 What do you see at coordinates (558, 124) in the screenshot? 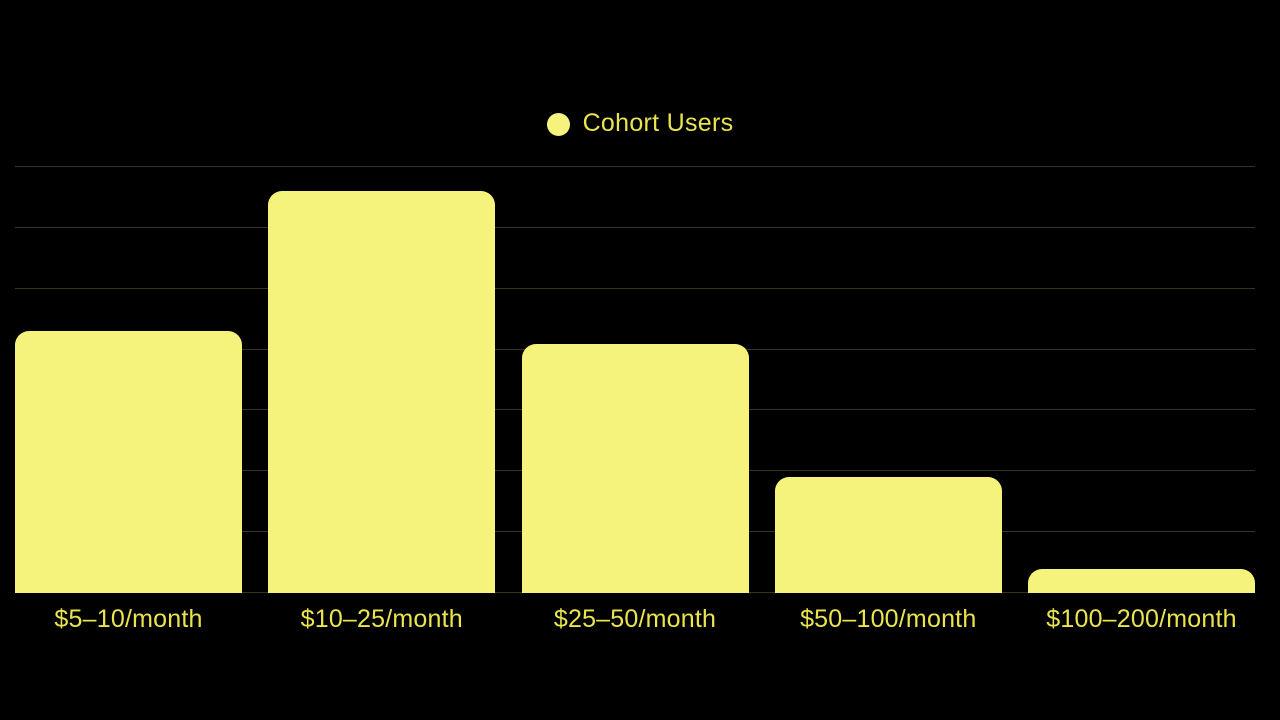
I see `legend-marker-circle-icon` at bounding box center [558, 124].